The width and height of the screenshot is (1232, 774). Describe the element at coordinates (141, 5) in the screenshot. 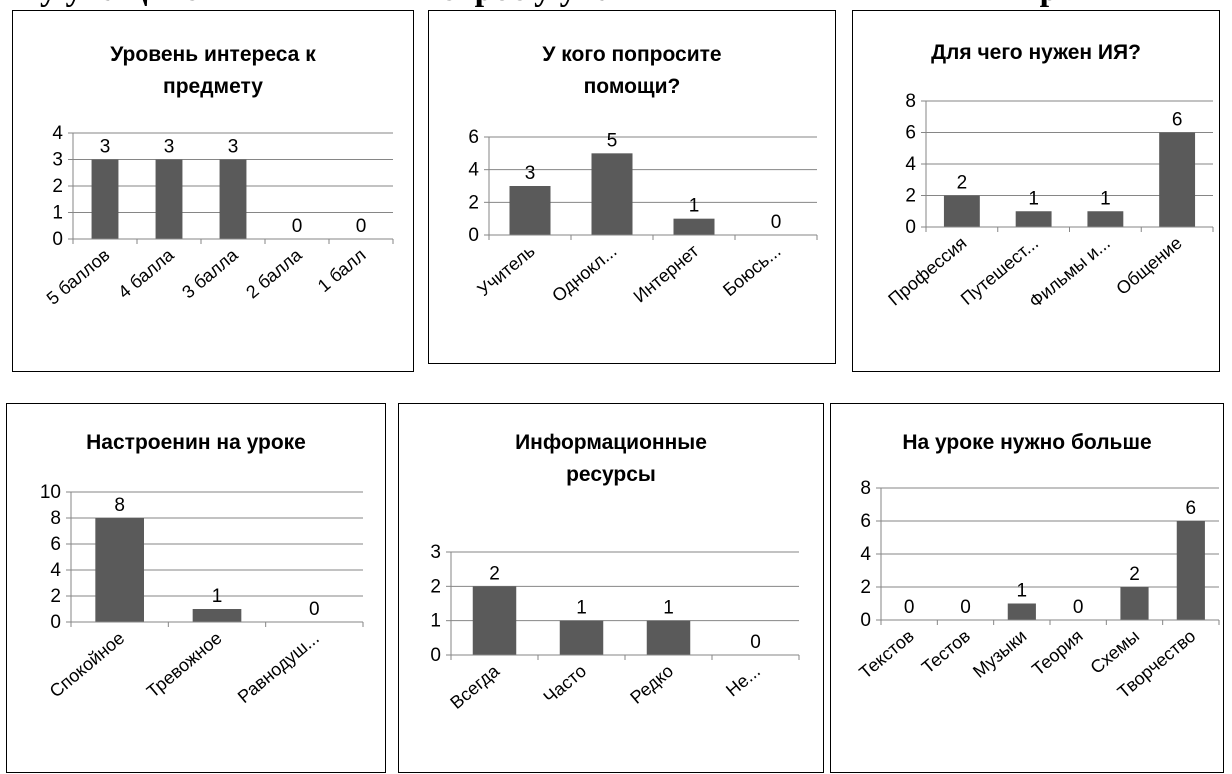

I see `header-text-left: у учащихся 1` at that location.